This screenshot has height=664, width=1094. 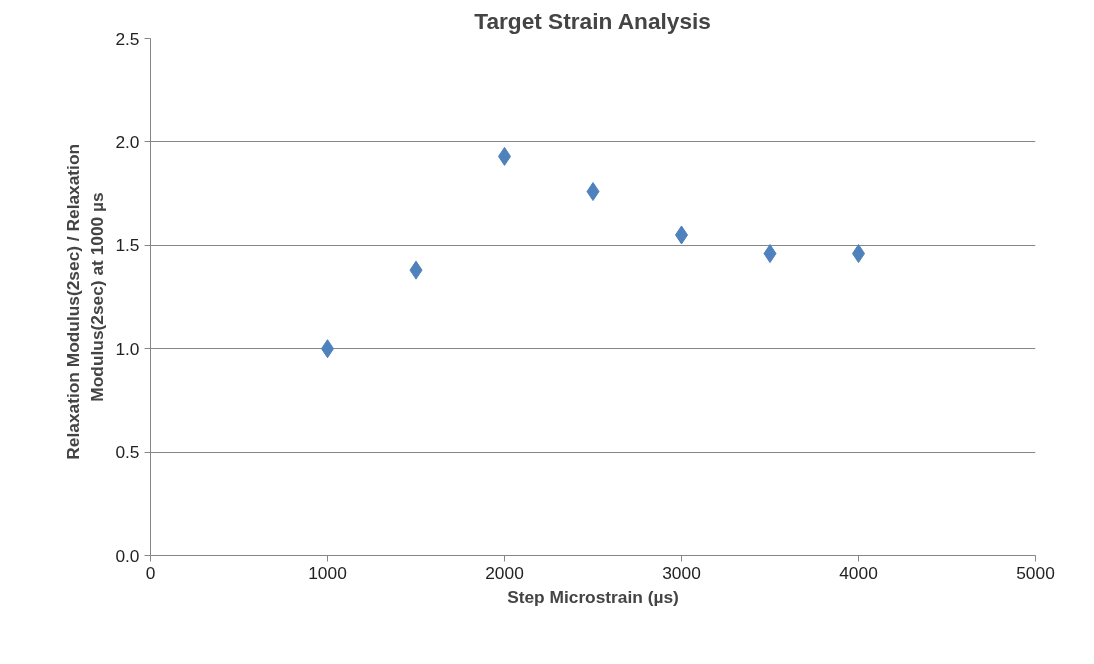 What do you see at coordinates (592, 20) in the screenshot?
I see `chart-title: Target Strain Analysis` at bounding box center [592, 20].